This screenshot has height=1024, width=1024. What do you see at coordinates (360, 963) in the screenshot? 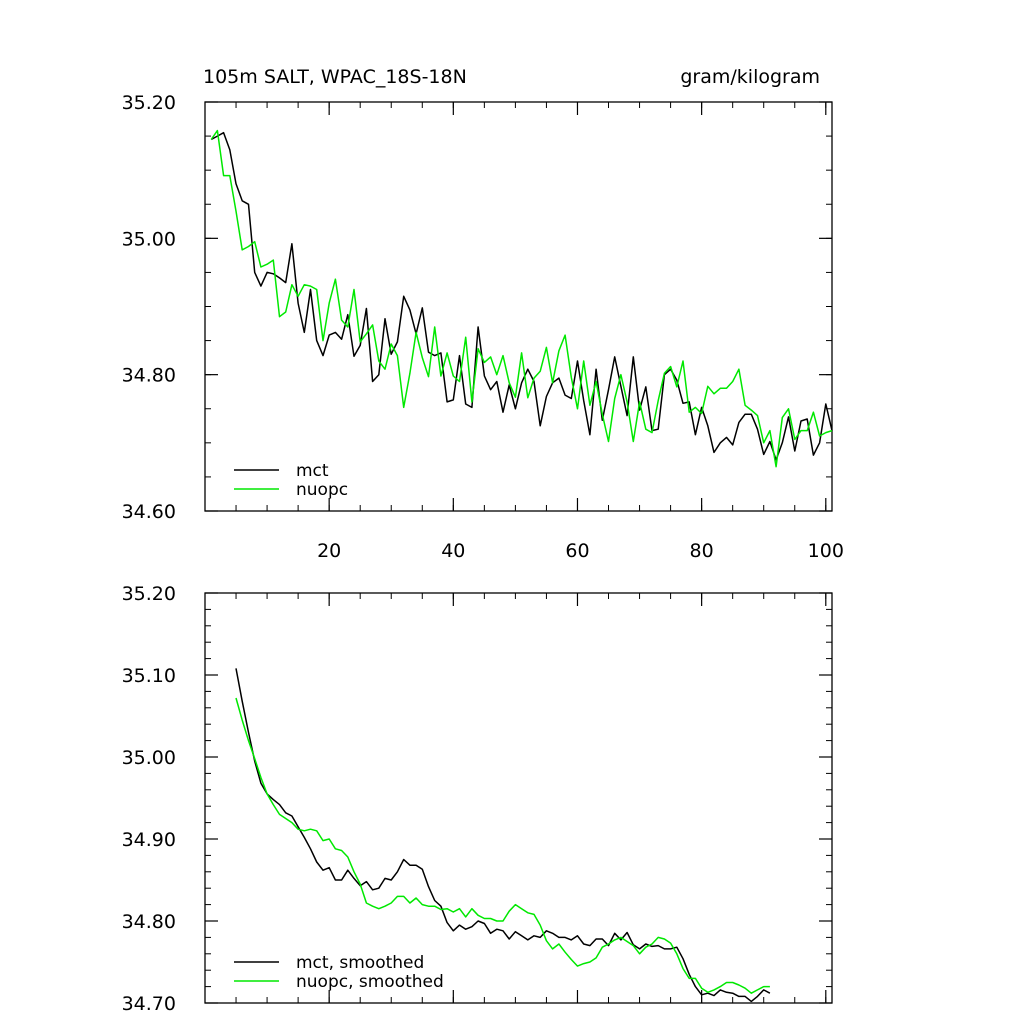
I see `legend-label: mct, smoothed` at bounding box center [360, 963].